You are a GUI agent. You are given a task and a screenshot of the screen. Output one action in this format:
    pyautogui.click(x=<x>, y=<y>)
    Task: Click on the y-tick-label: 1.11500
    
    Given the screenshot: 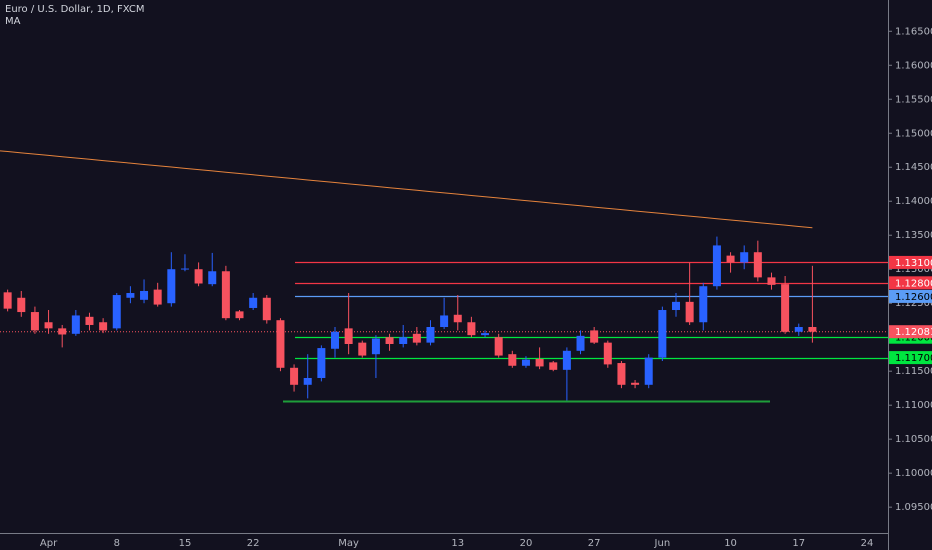 What is the action you would take?
    pyautogui.click(x=913, y=371)
    